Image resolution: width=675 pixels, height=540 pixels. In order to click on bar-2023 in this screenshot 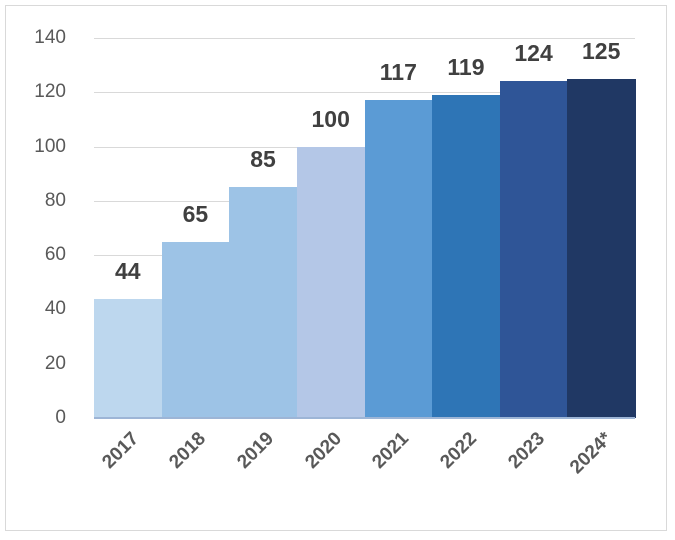, I will do `click(533, 249)`.